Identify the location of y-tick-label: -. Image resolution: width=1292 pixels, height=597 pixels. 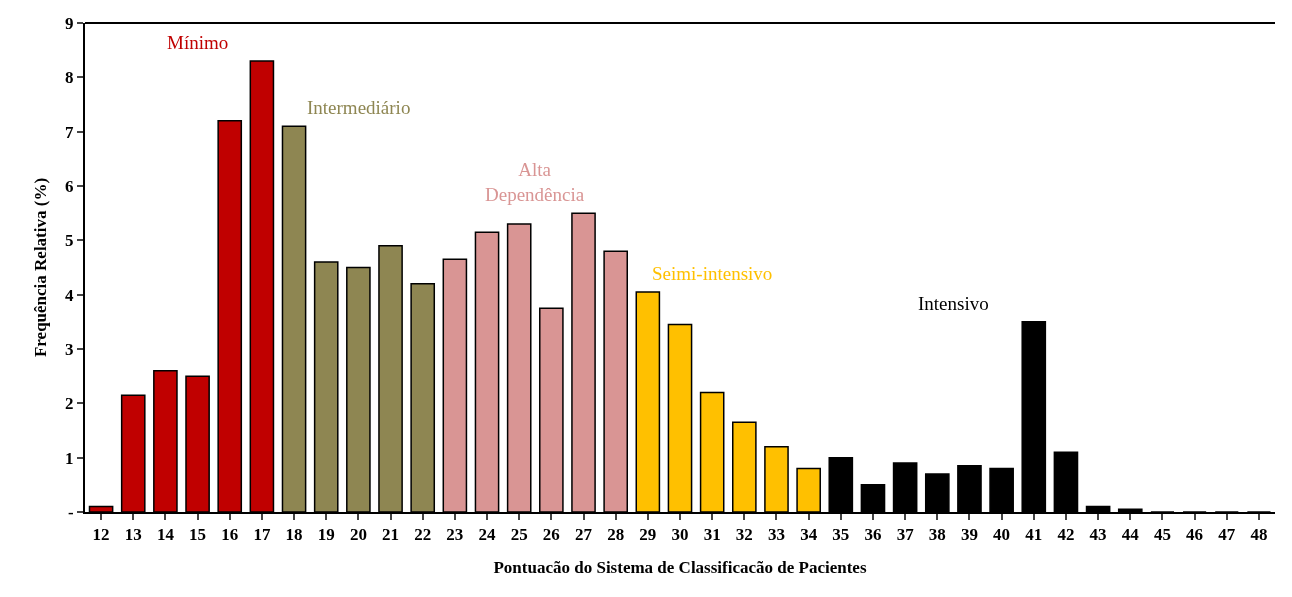
(70, 512).